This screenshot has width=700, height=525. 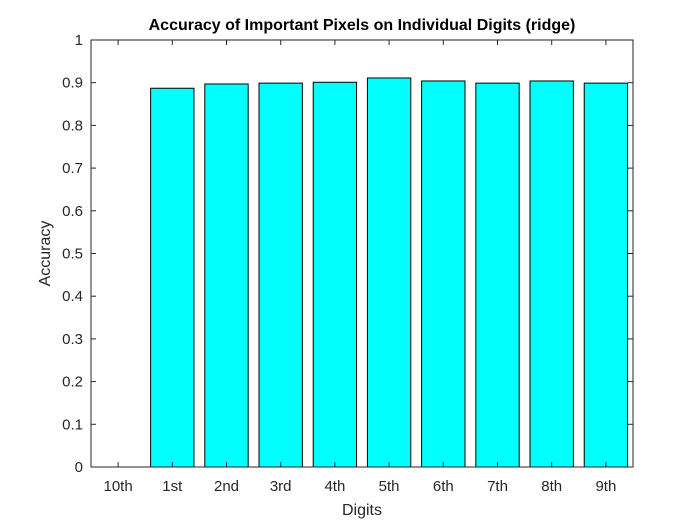 I want to click on y-tick-label: 0.7, so click(x=72, y=168).